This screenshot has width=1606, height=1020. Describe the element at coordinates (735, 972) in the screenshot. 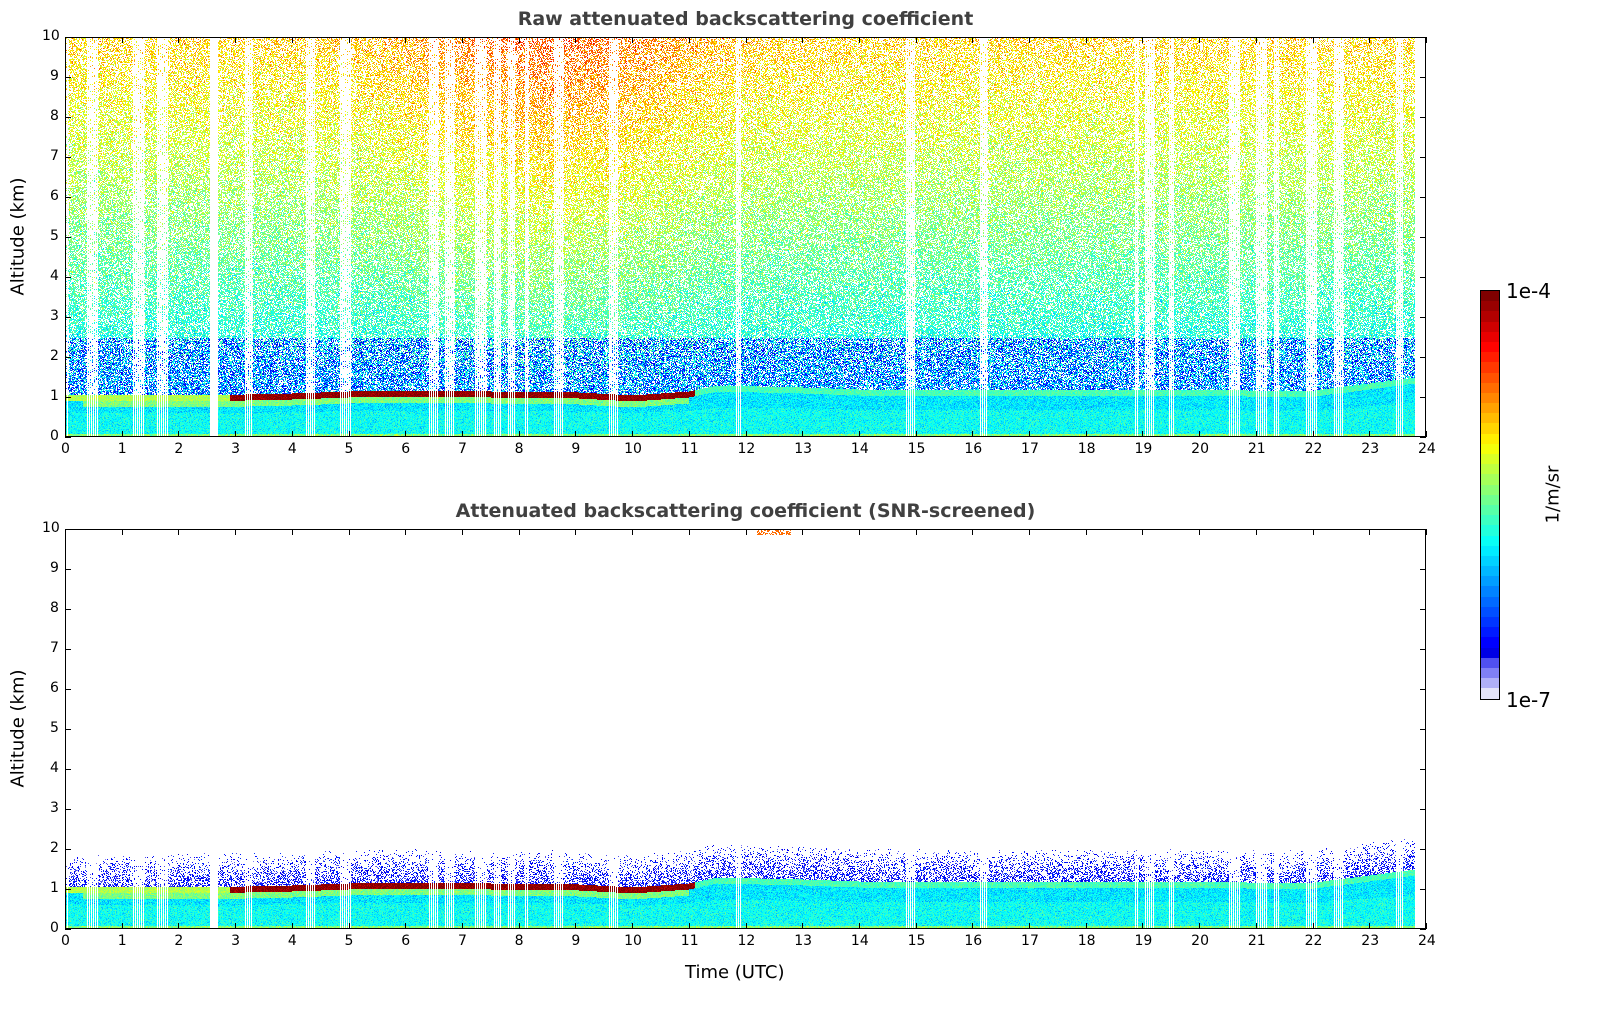

I see `x-axis-label: Time (UTC)` at that location.